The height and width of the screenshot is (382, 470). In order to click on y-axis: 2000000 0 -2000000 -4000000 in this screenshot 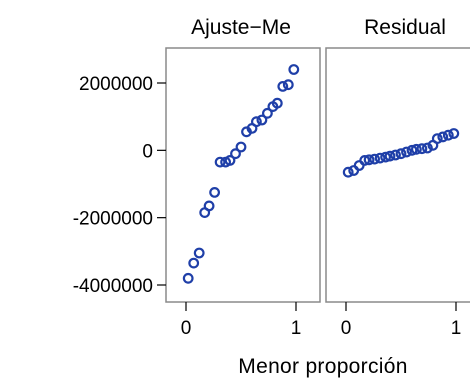, I will do `click(119, 185)`.